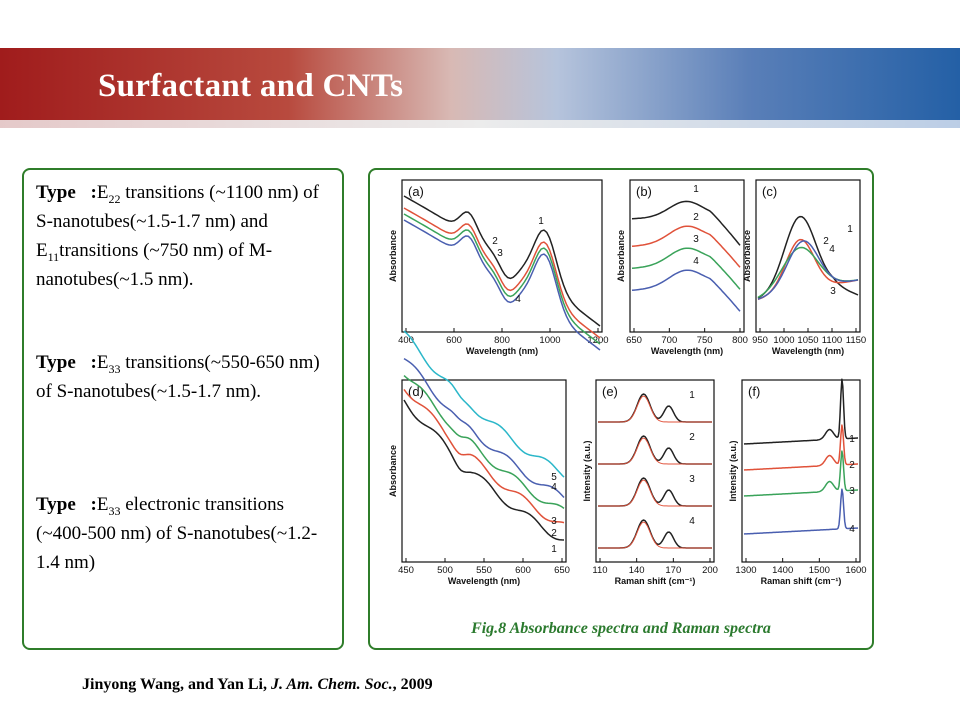 The height and width of the screenshot is (720, 960). I want to click on panel-d-frame, so click(484, 471).